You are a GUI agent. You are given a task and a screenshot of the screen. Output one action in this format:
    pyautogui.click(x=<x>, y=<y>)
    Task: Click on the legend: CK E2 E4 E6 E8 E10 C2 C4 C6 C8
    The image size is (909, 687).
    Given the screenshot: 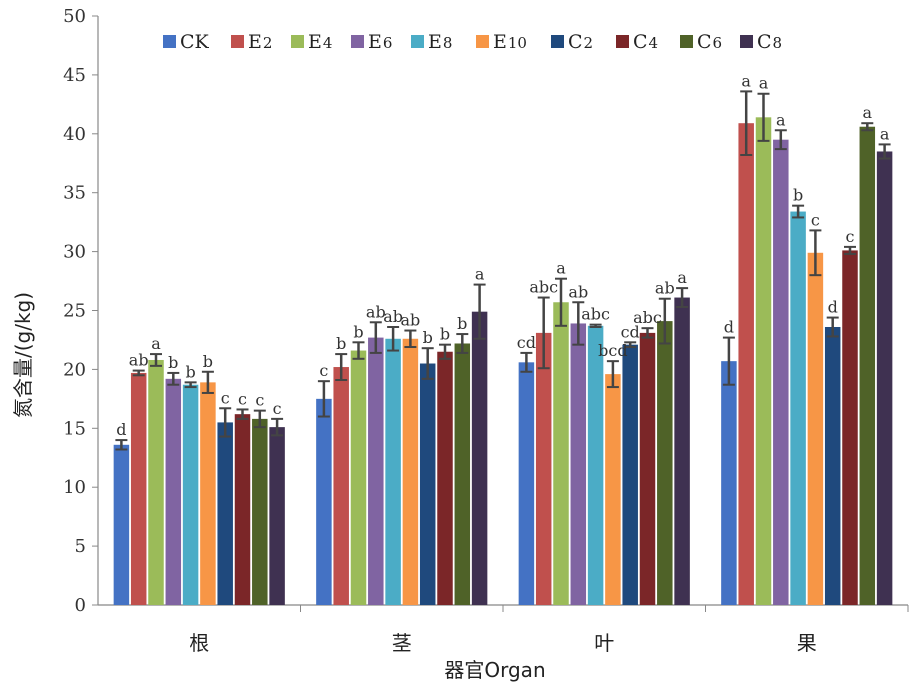 What is the action you would take?
    pyautogui.click(x=472, y=42)
    